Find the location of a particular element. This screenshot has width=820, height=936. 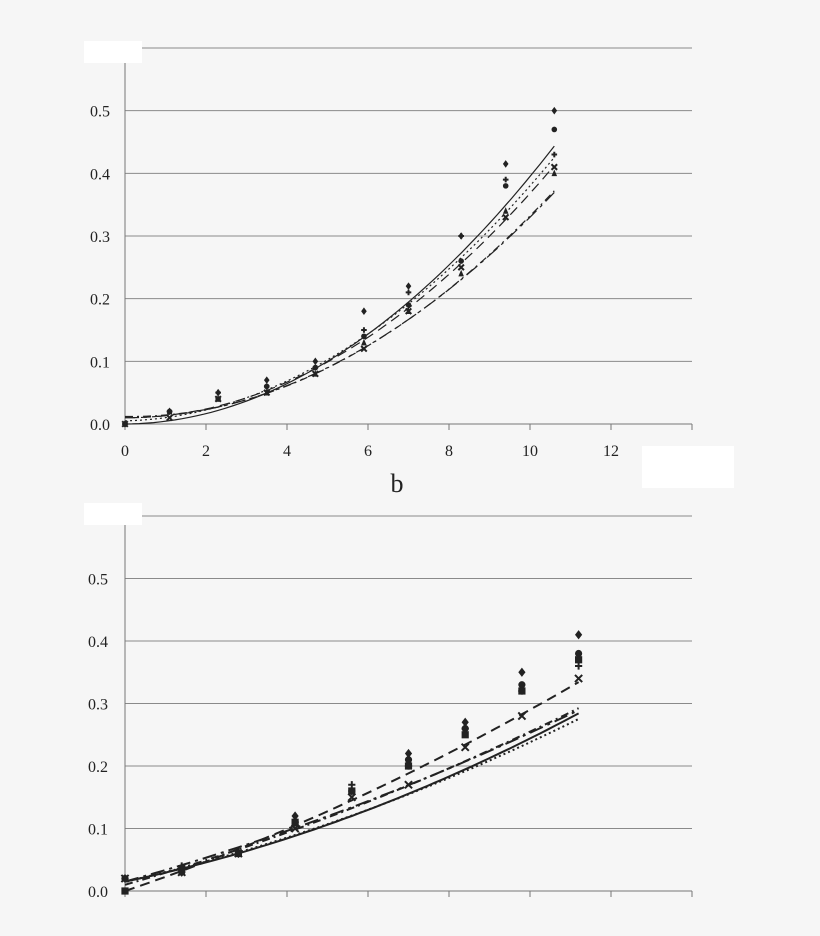

x-tick-label: 0 is located at coordinates (125, 451).